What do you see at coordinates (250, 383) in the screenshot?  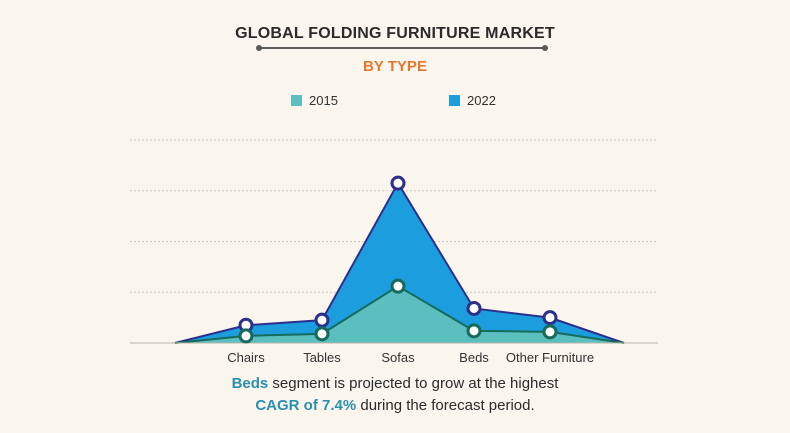 I see `caption-highlight-segment: Beds` at bounding box center [250, 383].